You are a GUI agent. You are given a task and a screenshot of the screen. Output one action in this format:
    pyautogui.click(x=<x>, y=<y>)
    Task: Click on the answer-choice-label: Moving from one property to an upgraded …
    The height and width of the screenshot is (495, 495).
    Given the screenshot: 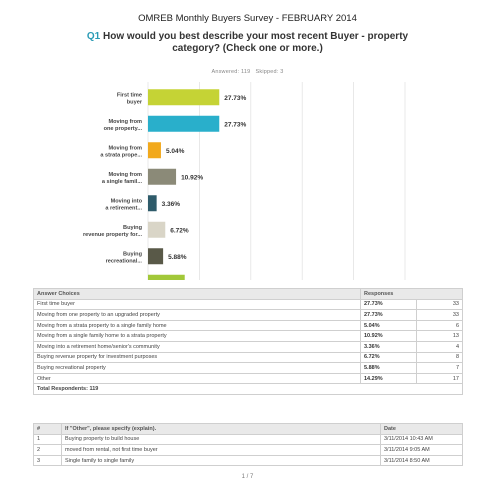 What is the action you would take?
    pyautogui.click(x=197, y=315)
    